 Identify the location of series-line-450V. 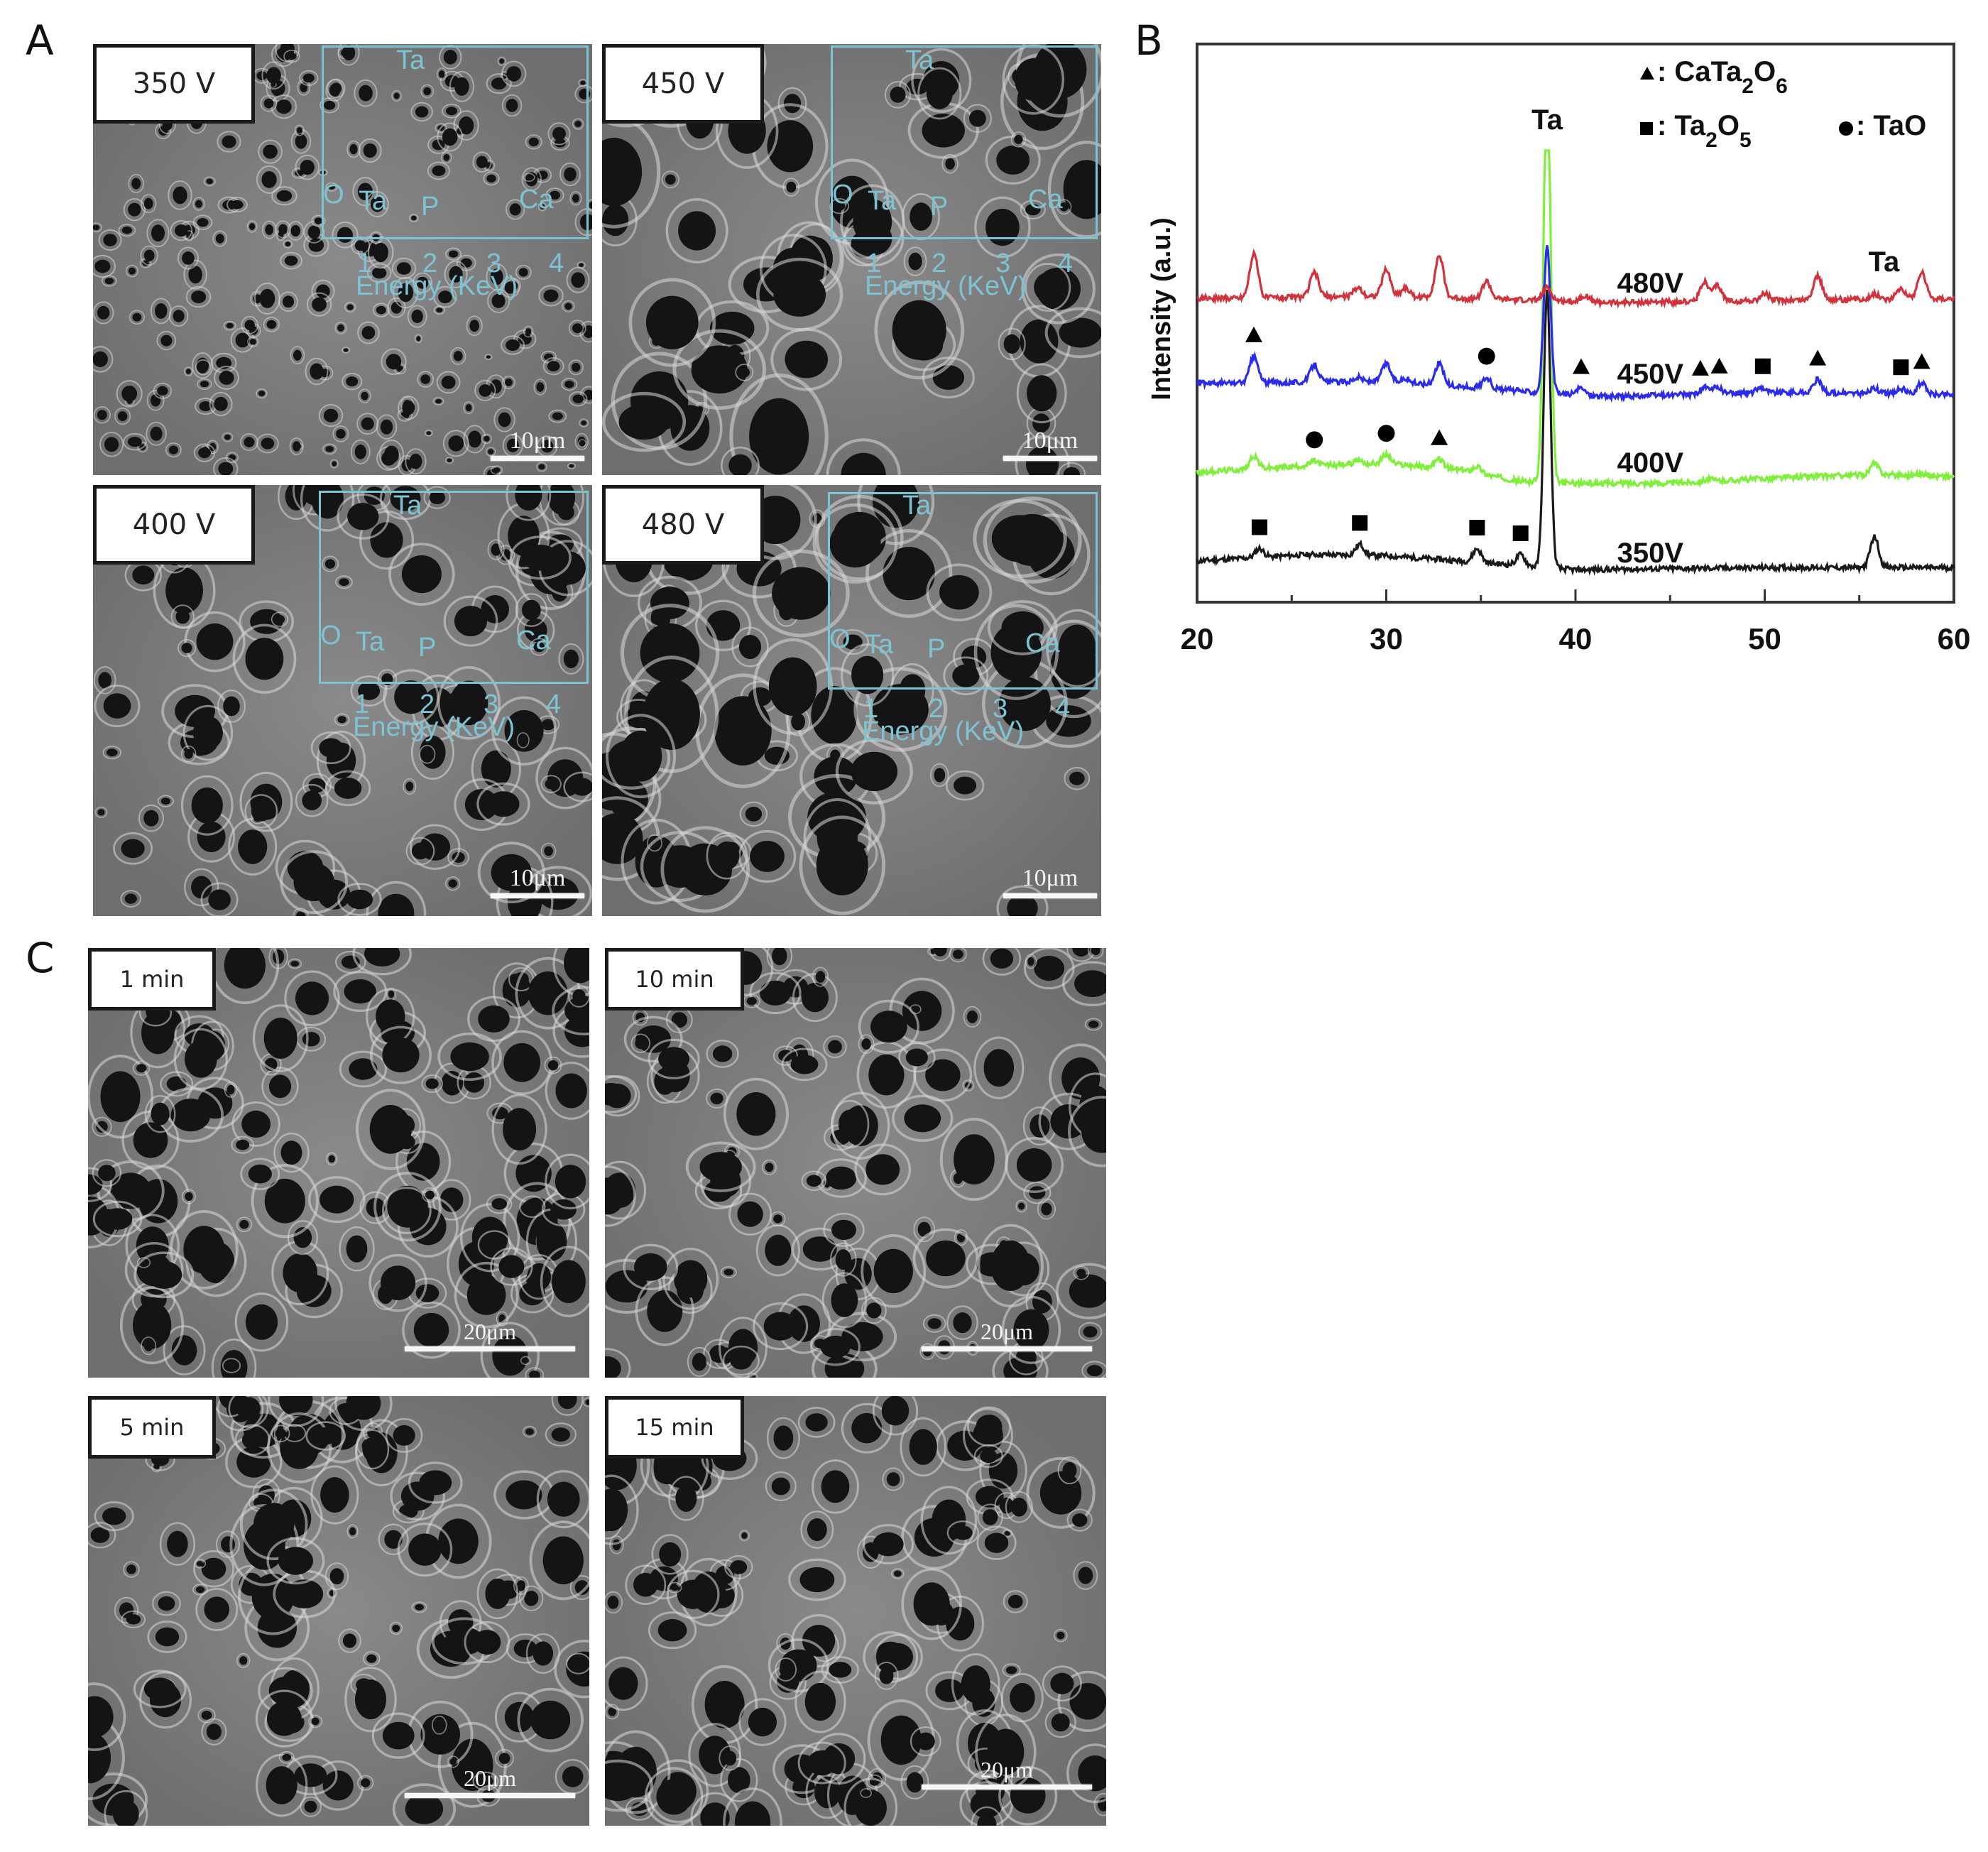
(1575, 324).